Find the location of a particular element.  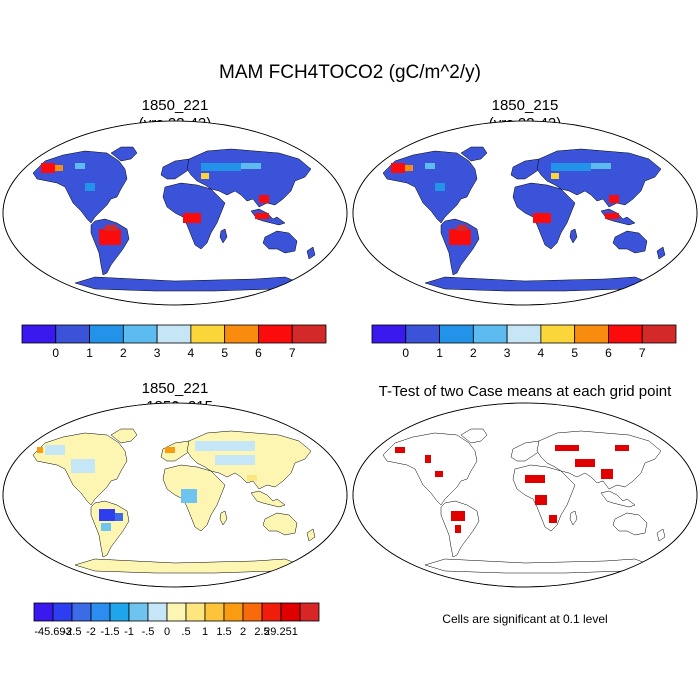

colorbar-1-tick-label: 1 is located at coordinates (89, 353).